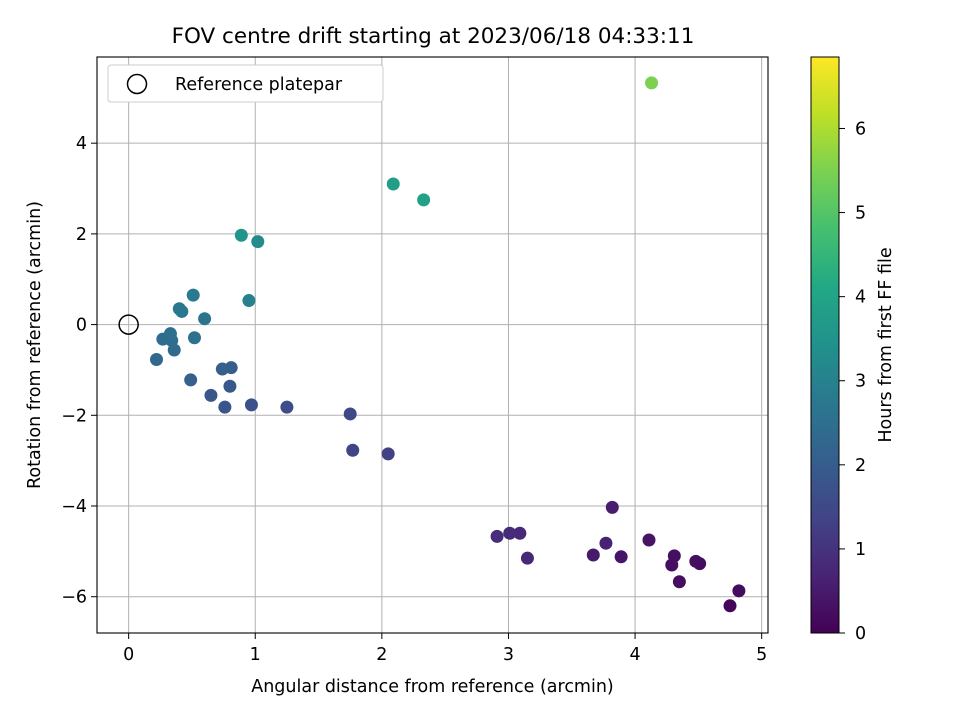  What do you see at coordinates (508, 655) in the screenshot?
I see `x-tick-label: 3` at bounding box center [508, 655].